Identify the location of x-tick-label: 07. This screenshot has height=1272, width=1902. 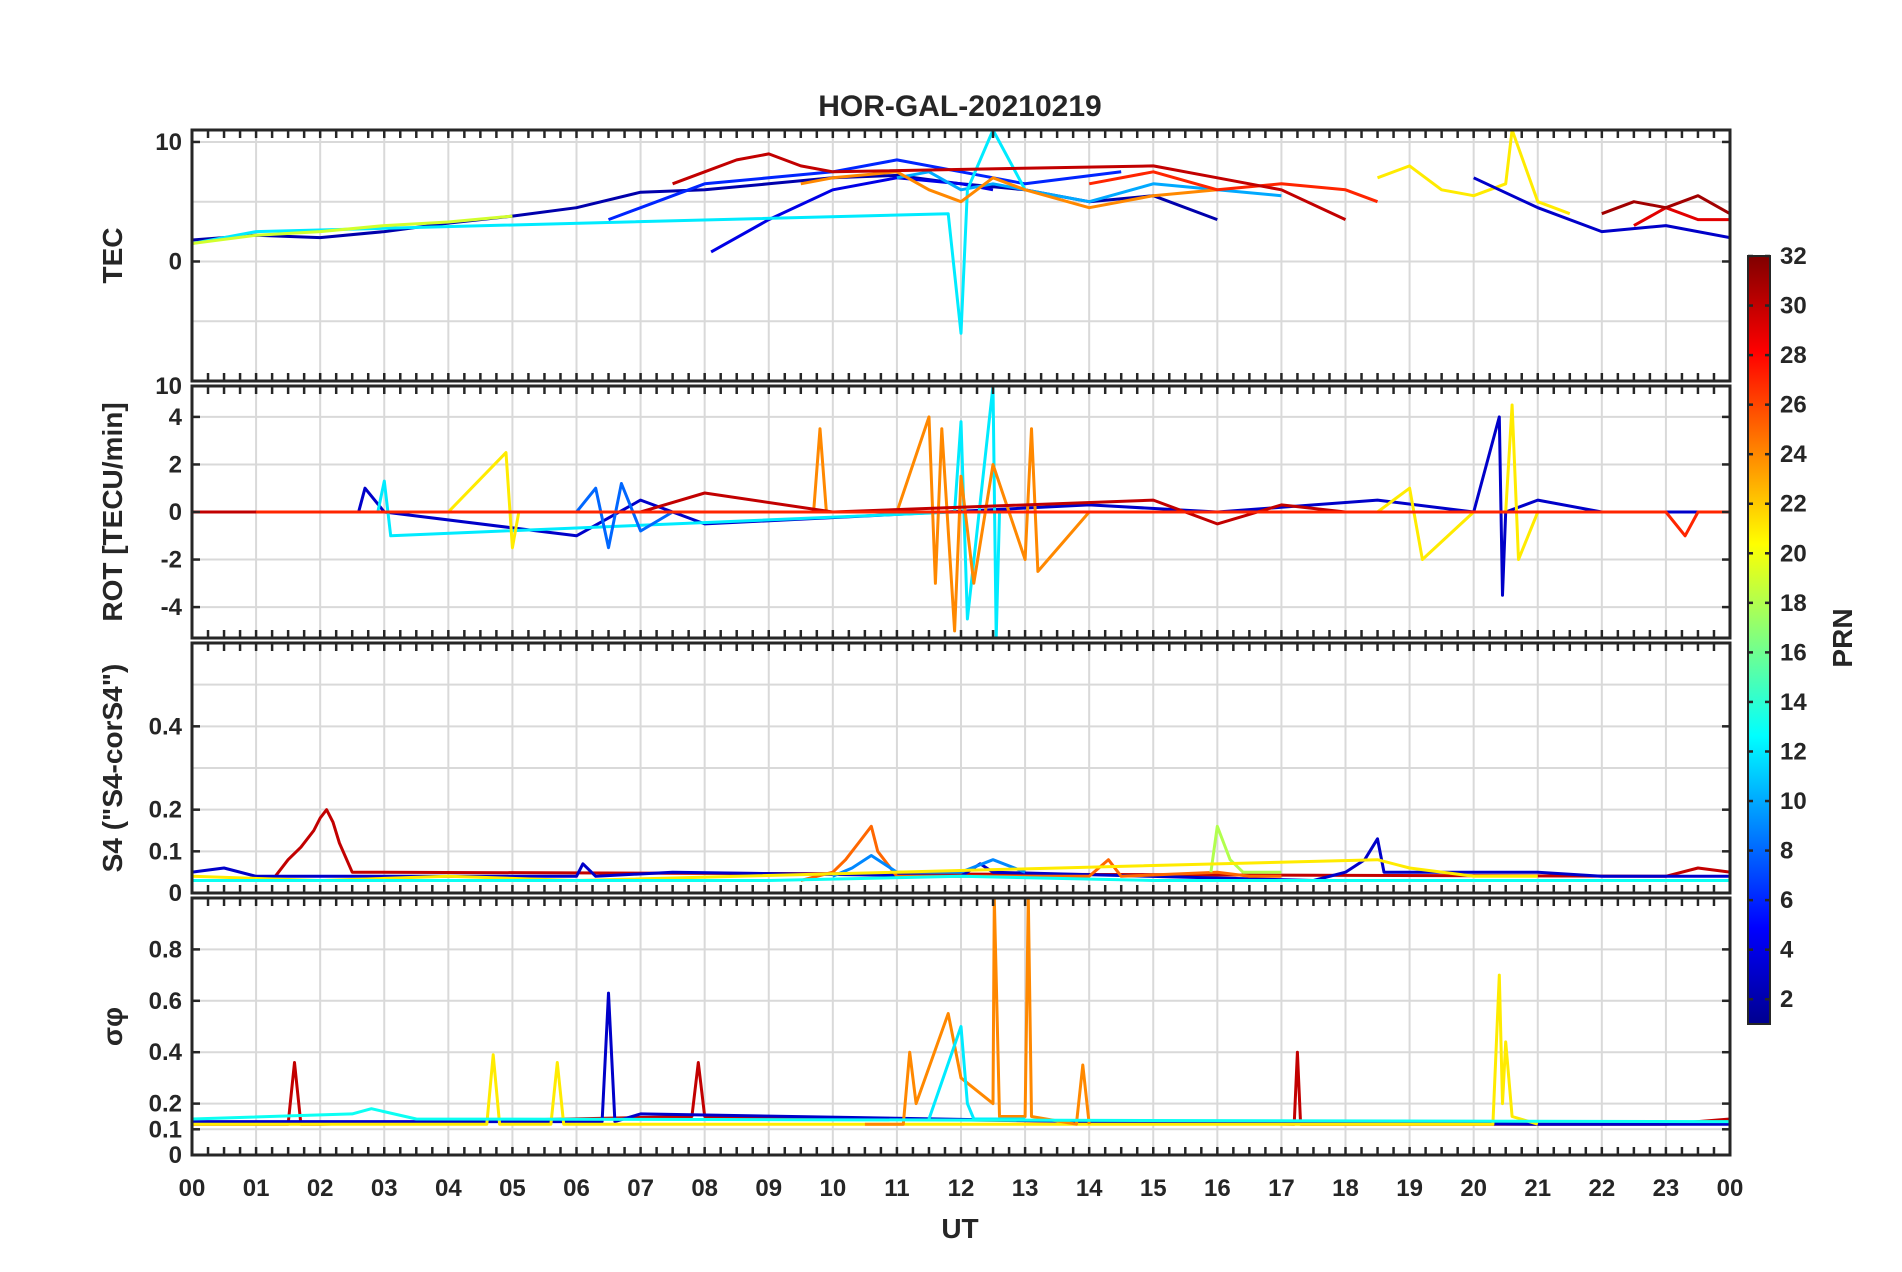
(640, 1188).